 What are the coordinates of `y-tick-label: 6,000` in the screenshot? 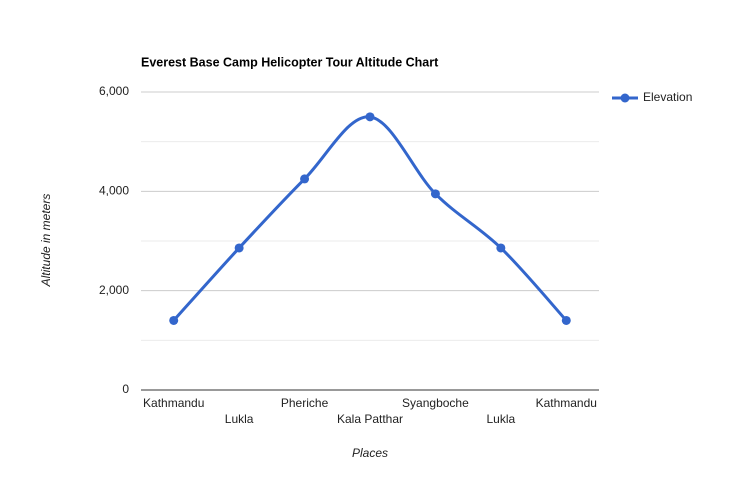 It's located at (114, 91).